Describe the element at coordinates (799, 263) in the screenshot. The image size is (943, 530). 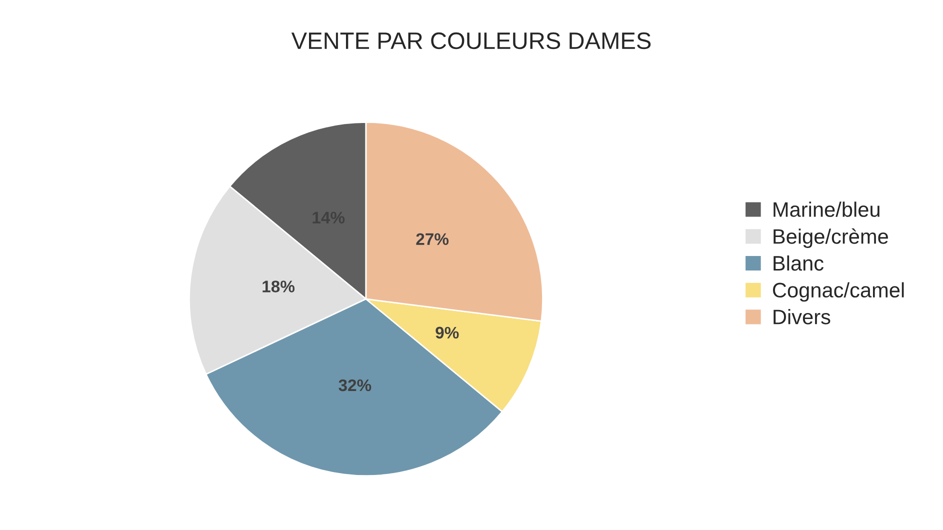
I see `legend-label: Blanc` at that location.